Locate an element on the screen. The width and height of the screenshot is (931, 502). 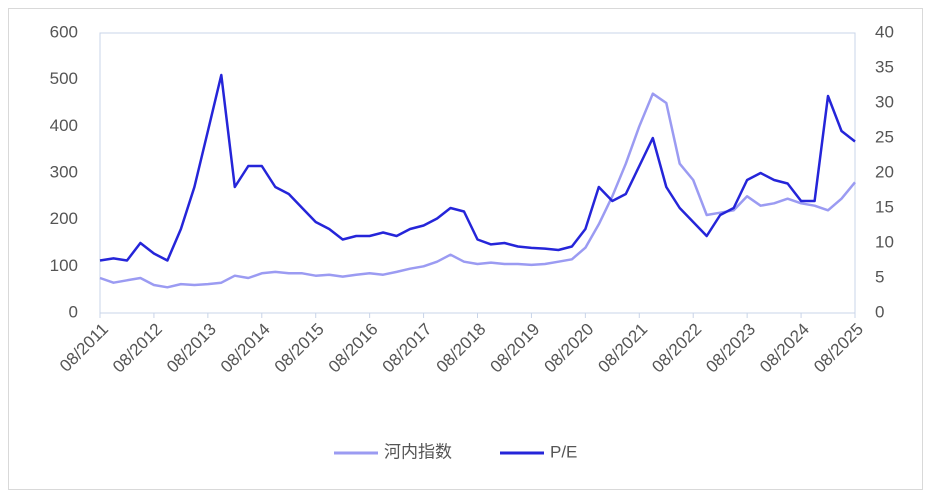
x-tick-label: 08/2022 is located at coordinates (676, 348).